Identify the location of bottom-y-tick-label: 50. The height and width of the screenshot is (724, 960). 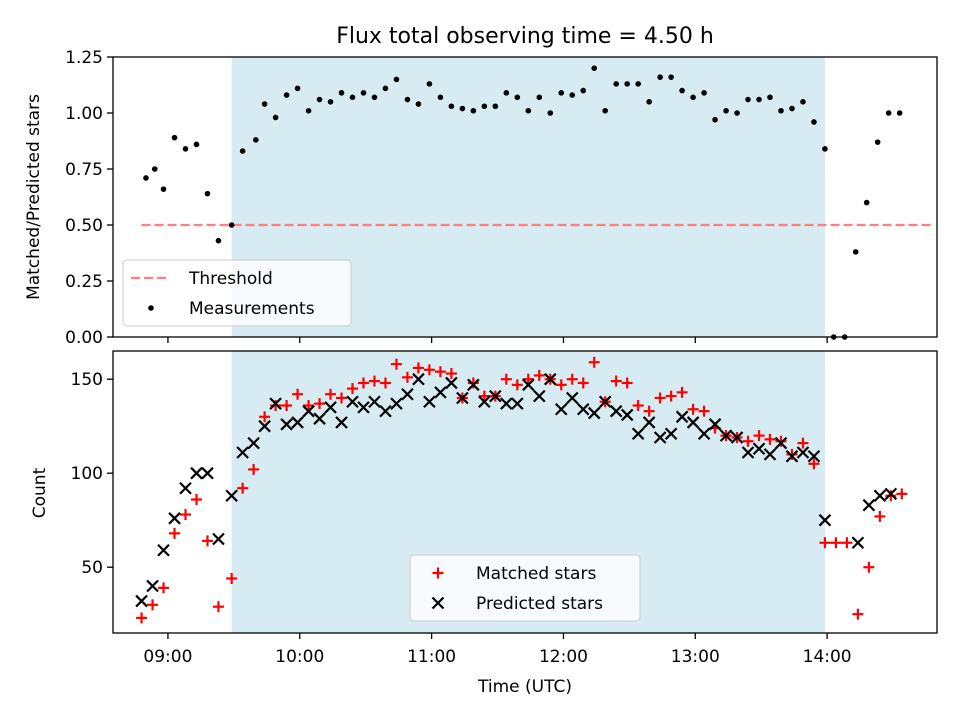
(92, 568).